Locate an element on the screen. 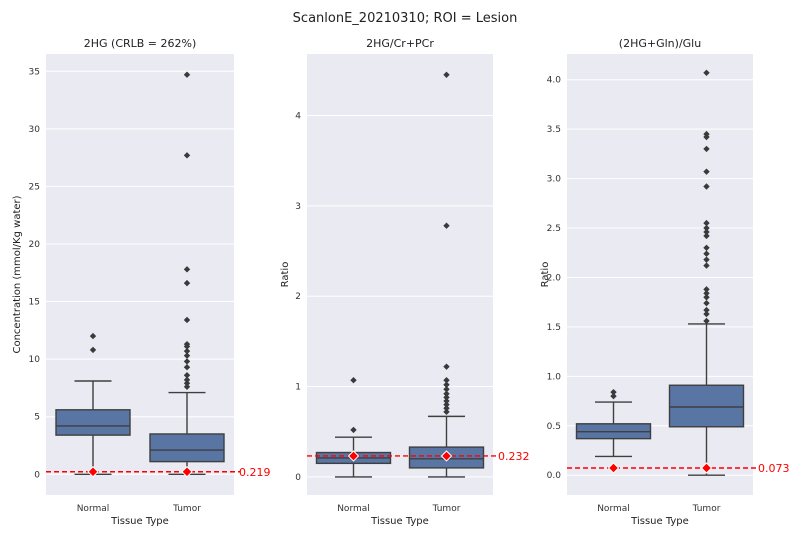 The width and height of the screenshot is (810, 540). y-tick-label: 1 is located at coordinates (298, 388).